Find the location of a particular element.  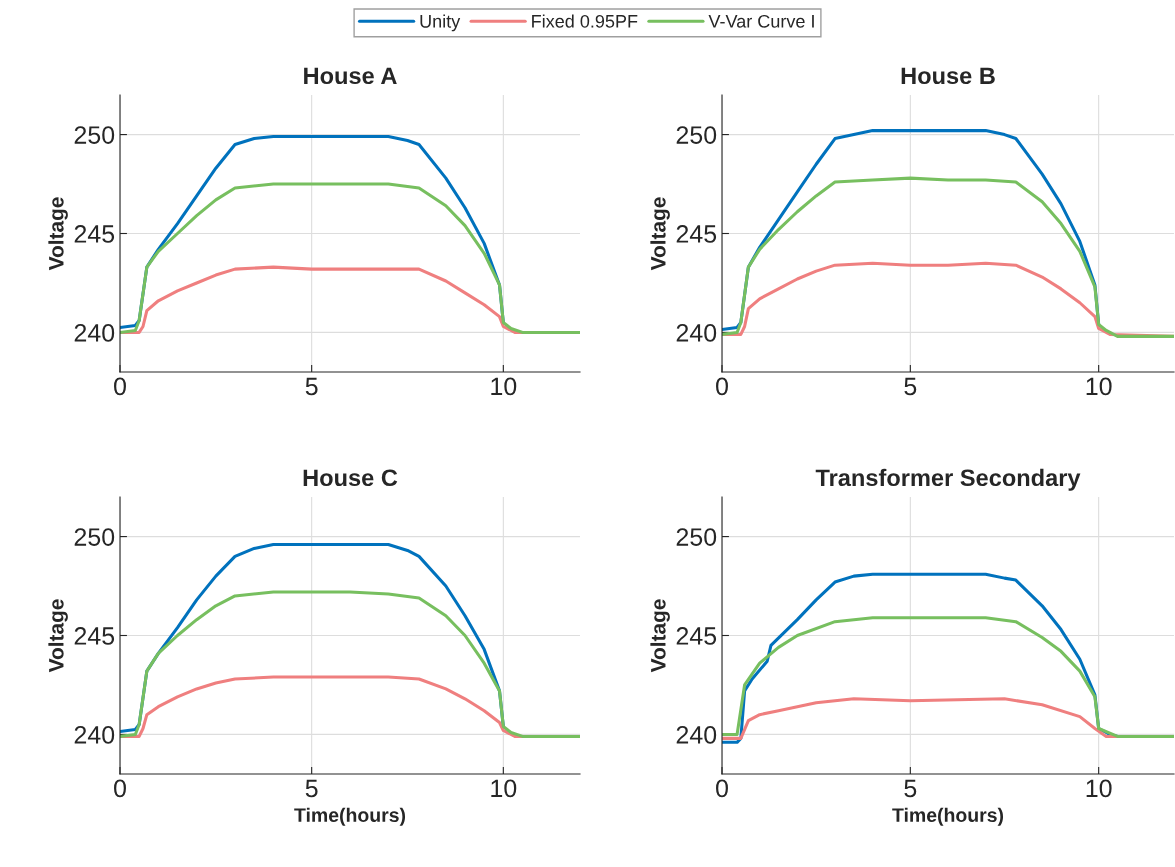

legend-label: Unity is located at coordinates (440, 23).